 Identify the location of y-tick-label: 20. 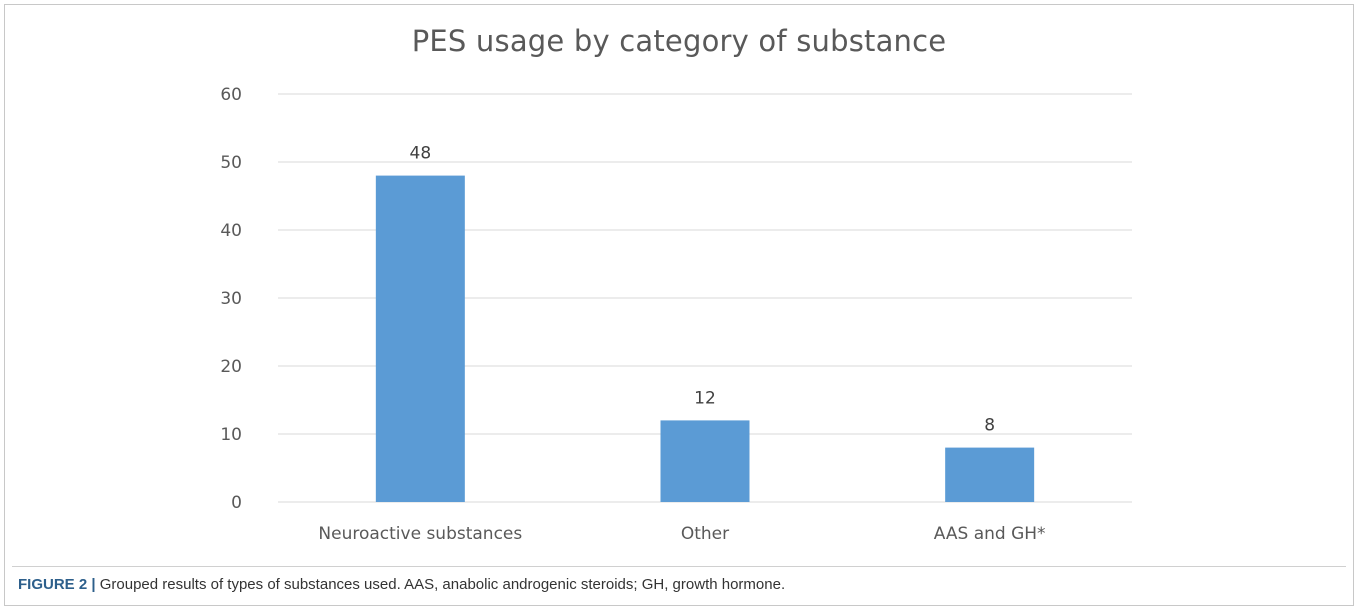
(231, 367).